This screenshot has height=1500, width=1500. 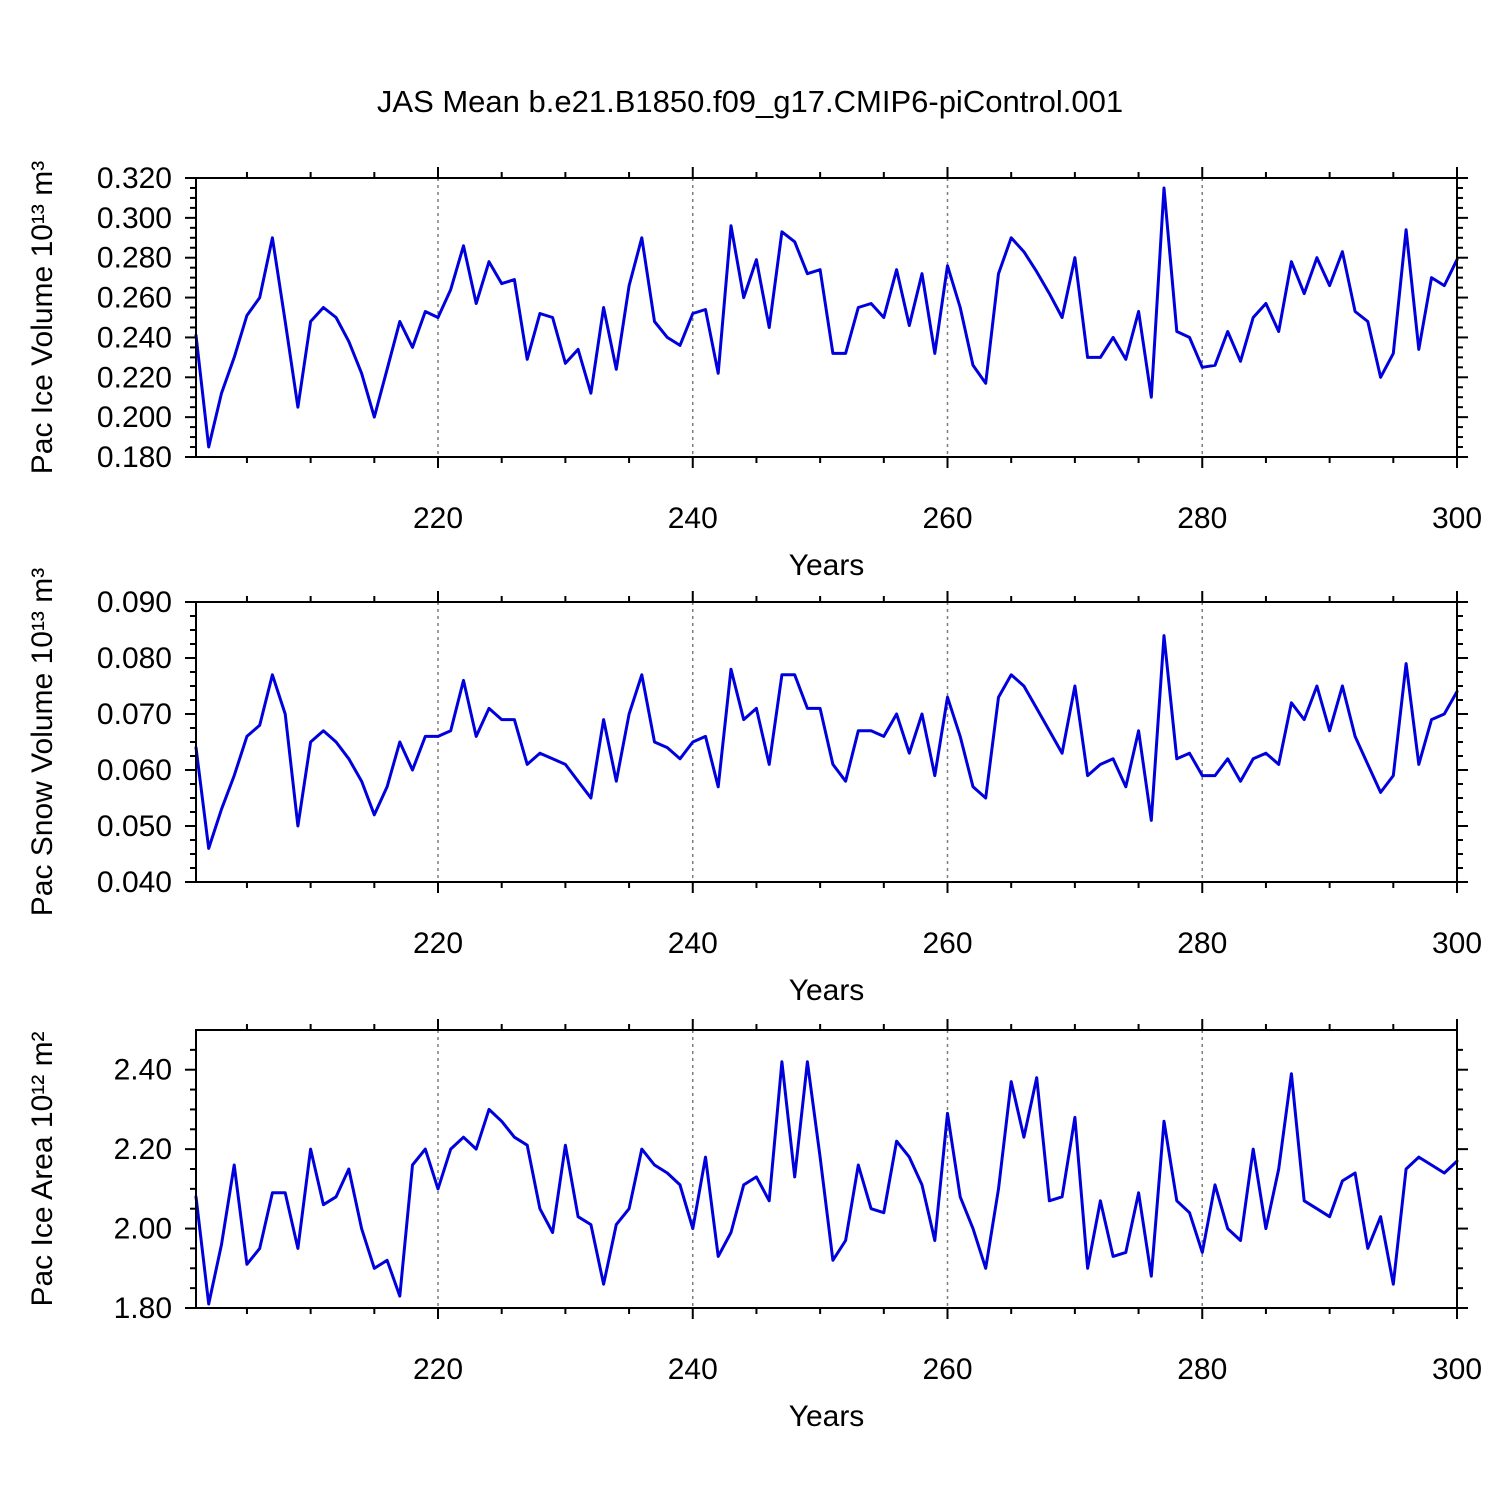 What do you see at coordinates (134, 882) in the screenshot?
I see `y-tick-label: 0.040` at bounding box center [134, 882].